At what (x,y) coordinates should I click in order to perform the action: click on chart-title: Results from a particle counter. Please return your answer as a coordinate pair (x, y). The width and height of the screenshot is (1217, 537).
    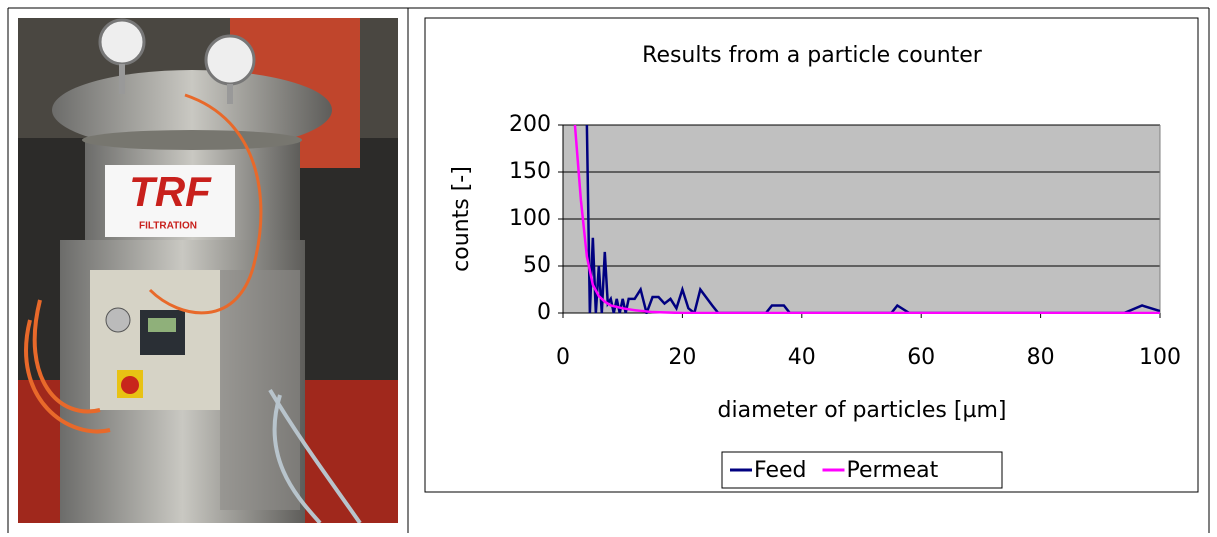
    Looking at the image, I should click on (812, 55).